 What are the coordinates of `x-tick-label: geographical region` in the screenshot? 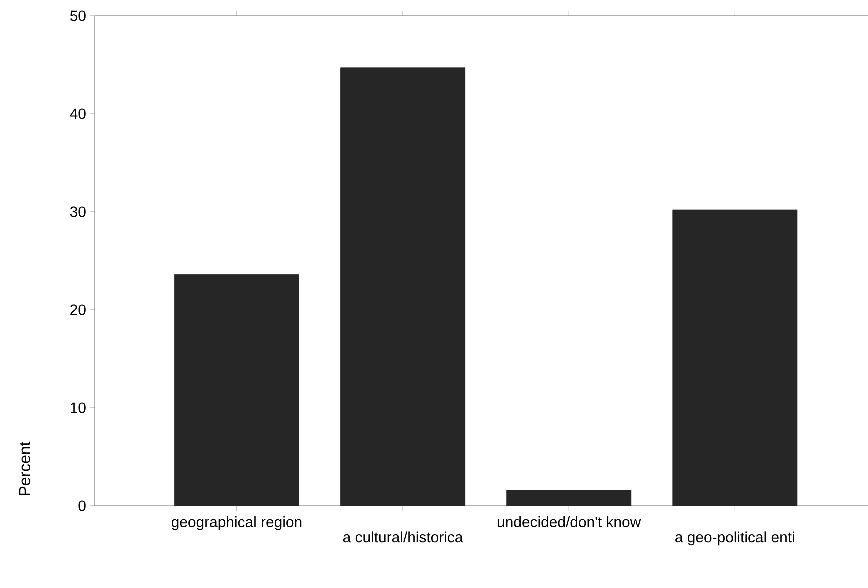 It's located at (237, 523).